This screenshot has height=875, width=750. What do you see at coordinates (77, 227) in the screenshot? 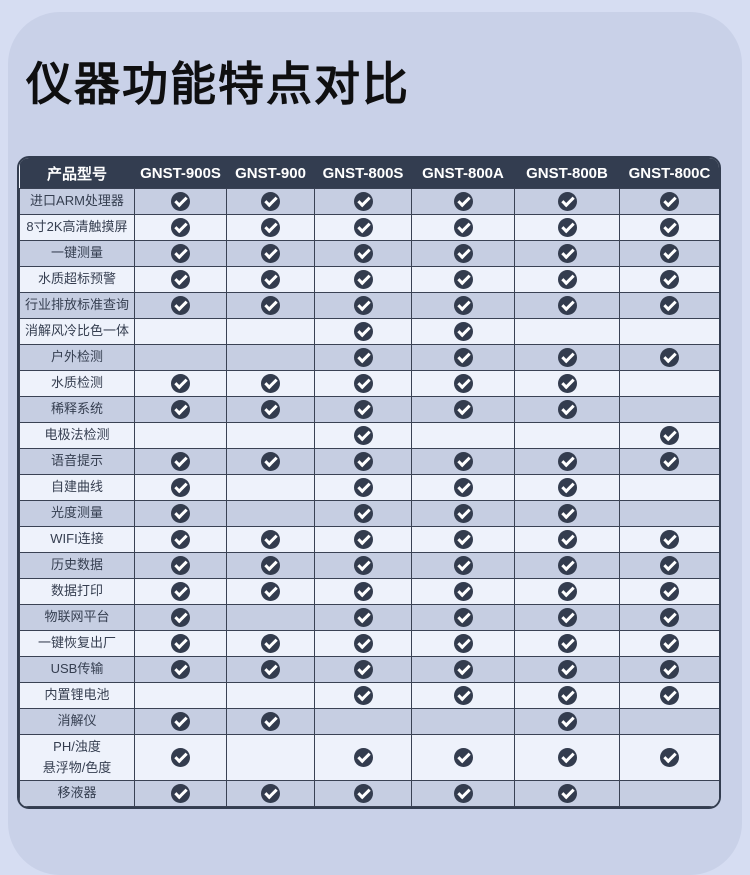
I see `feature-cell: 8寸2K高清触摸屏` at bounding box center [77, 227].